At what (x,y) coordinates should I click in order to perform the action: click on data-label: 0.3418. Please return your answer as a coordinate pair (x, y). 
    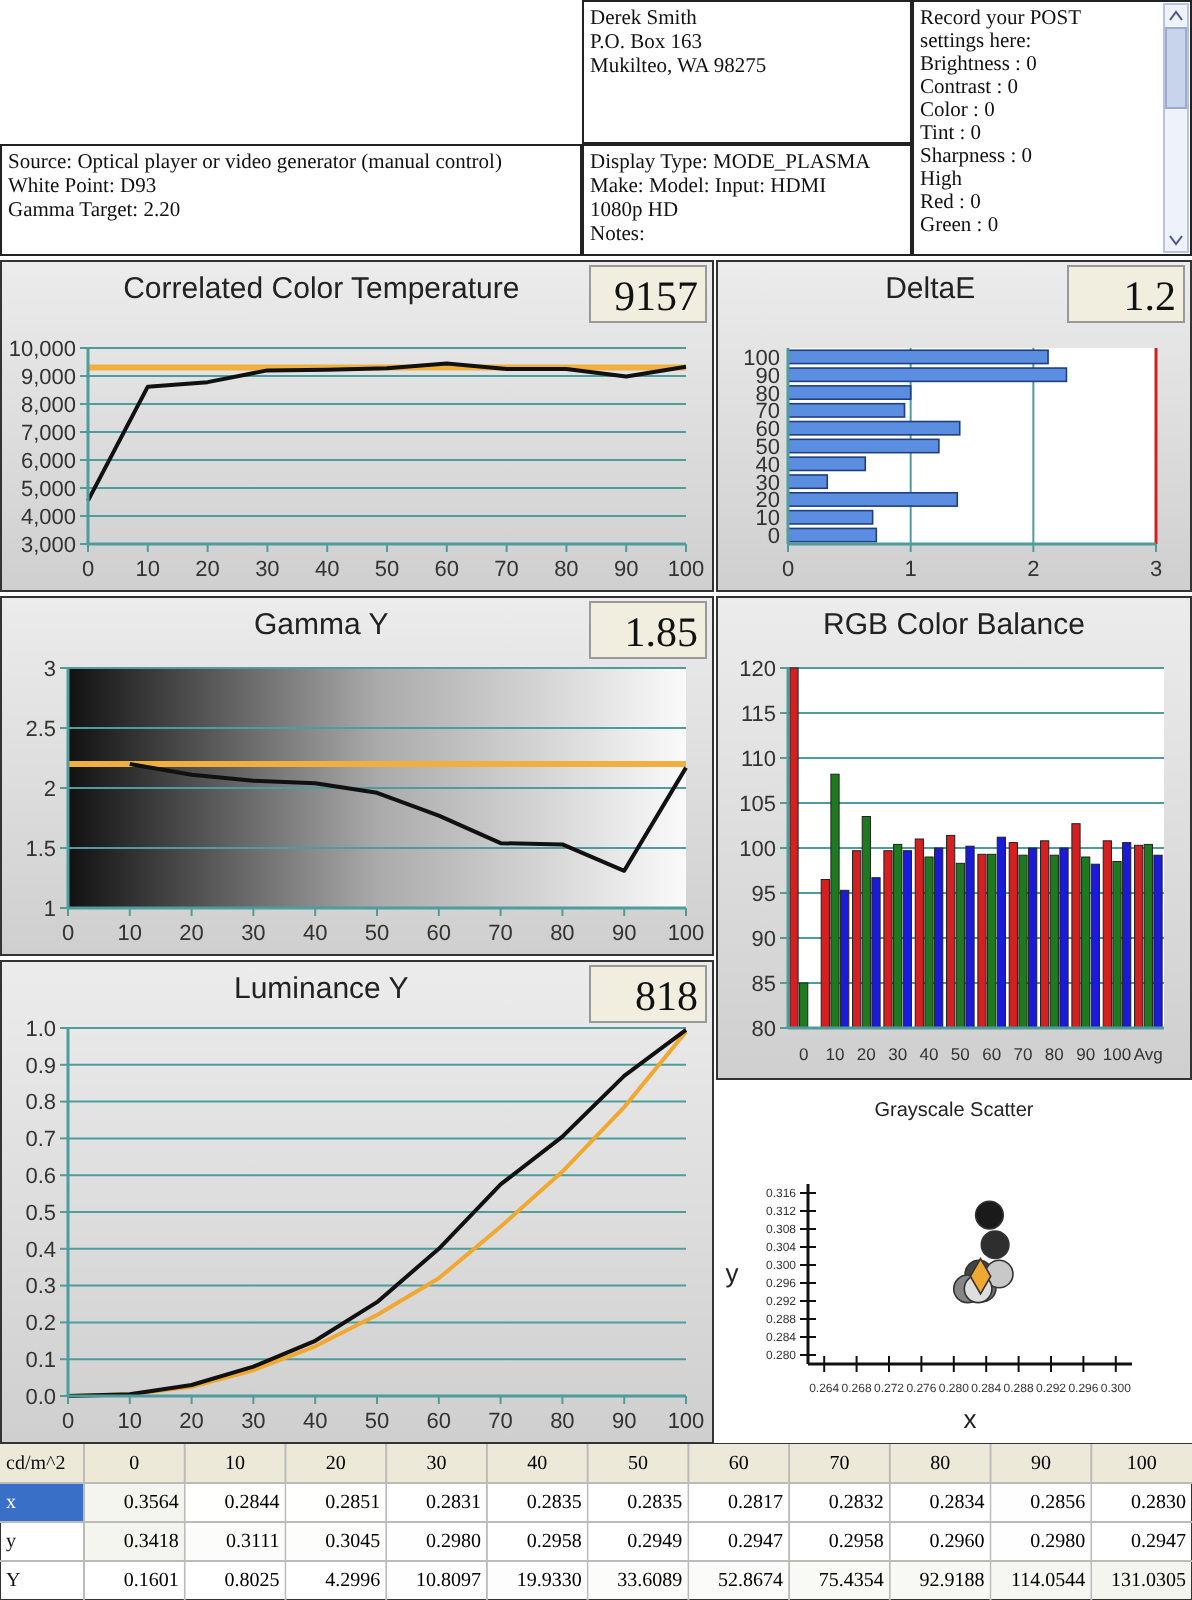
    Looking at the image, I should click on (151, 1542).